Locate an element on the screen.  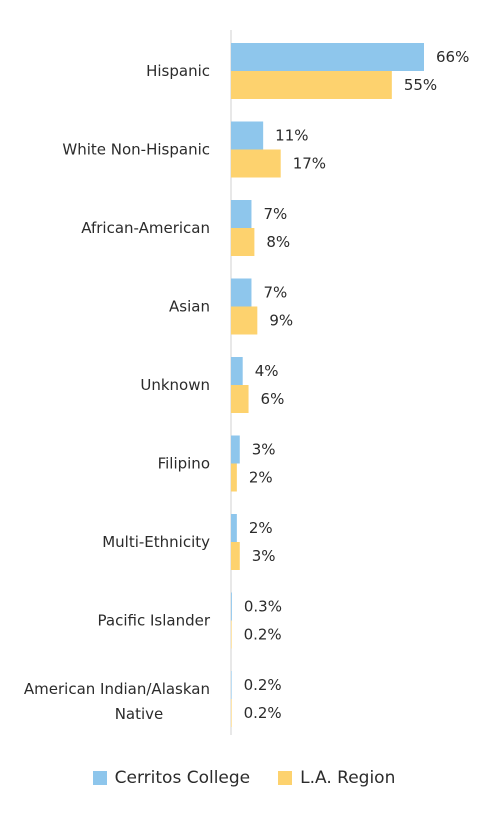
legend-label-cerritos: Cerritos College is located at coordinates (182, 778).